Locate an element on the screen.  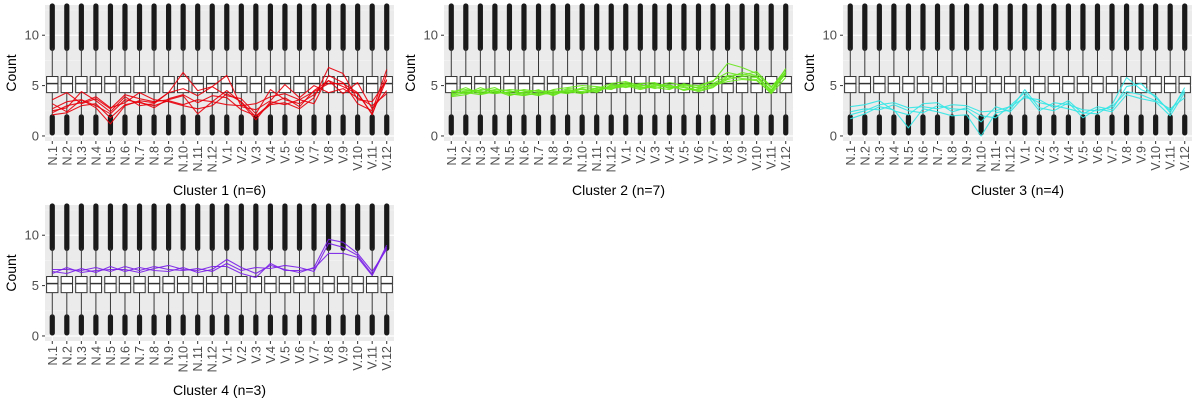
boxplot-V.10 is located at coordinates (357, 269).